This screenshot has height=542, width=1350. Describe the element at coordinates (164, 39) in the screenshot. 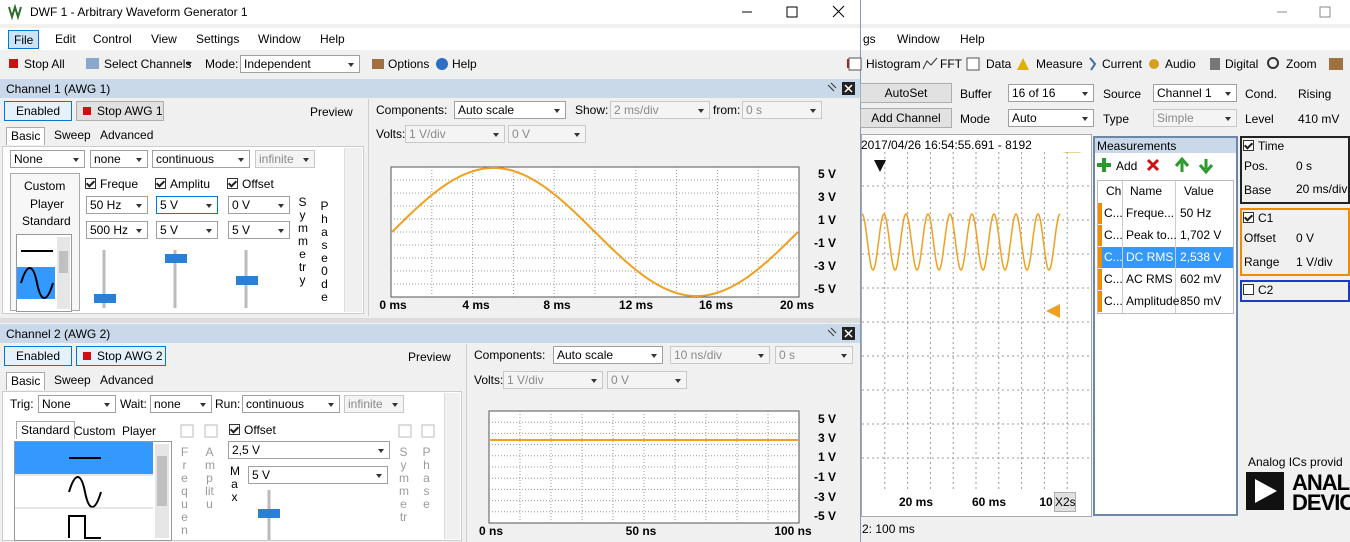

I see `menu-item: View` at that location.